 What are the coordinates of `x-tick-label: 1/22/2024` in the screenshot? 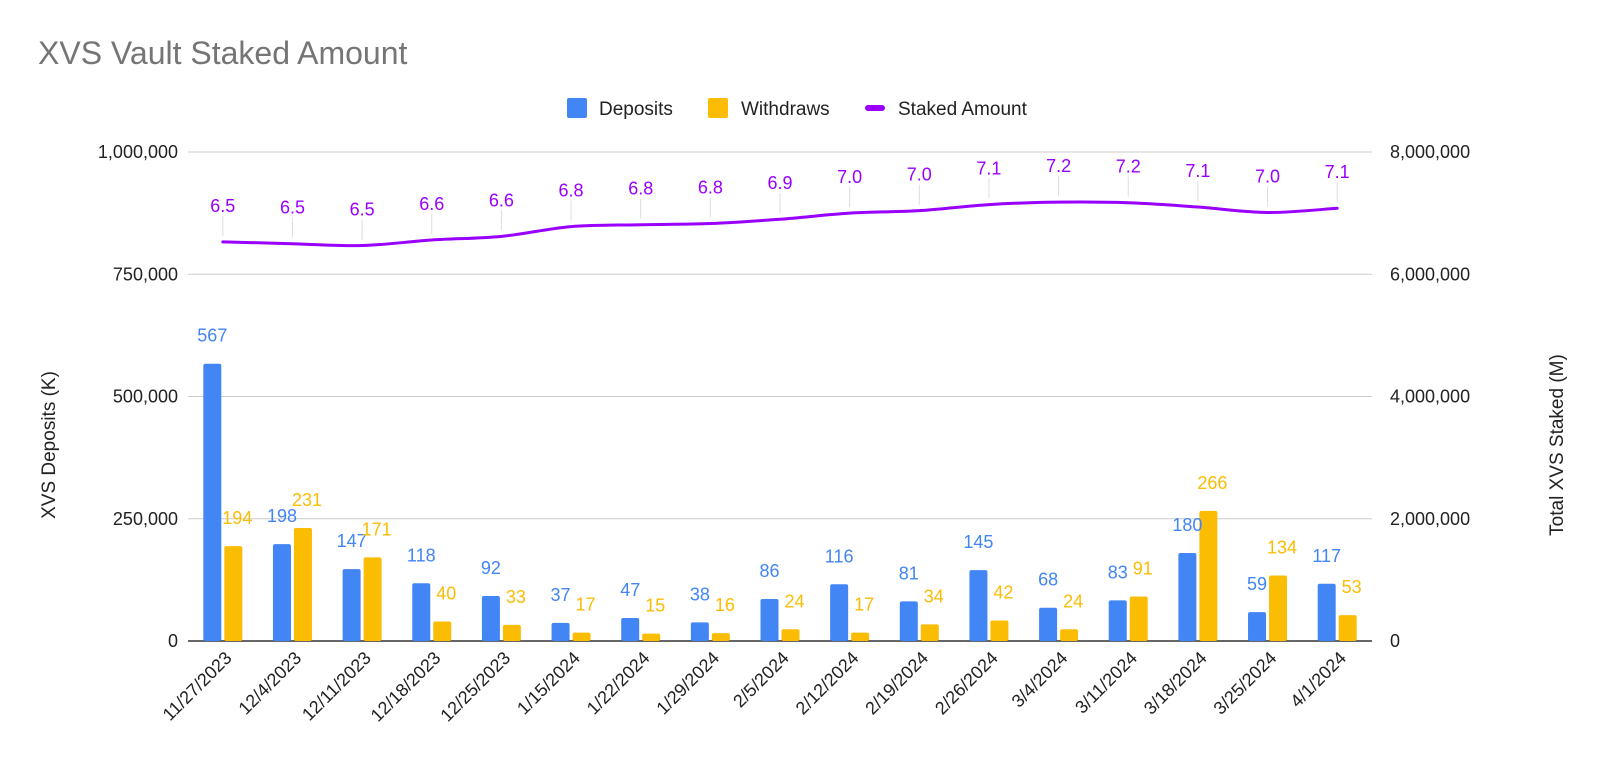 It's located at (618, 683).